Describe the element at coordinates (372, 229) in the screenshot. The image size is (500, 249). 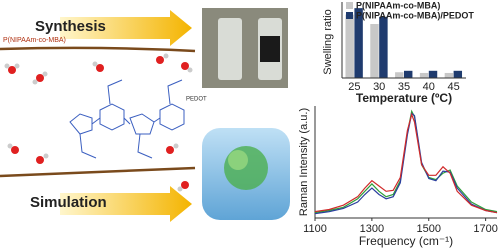
I see `x-tick-label: 1300` at that location.